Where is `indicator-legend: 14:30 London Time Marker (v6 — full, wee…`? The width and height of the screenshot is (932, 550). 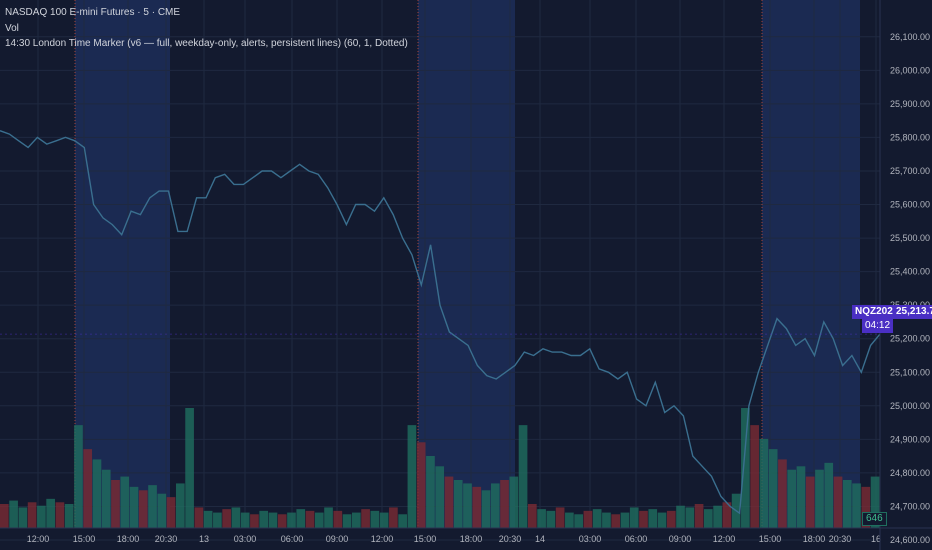 indicator-legend: 14:30 London Time Marker (v6 — full, wee… is located at coordinates (206, 43).